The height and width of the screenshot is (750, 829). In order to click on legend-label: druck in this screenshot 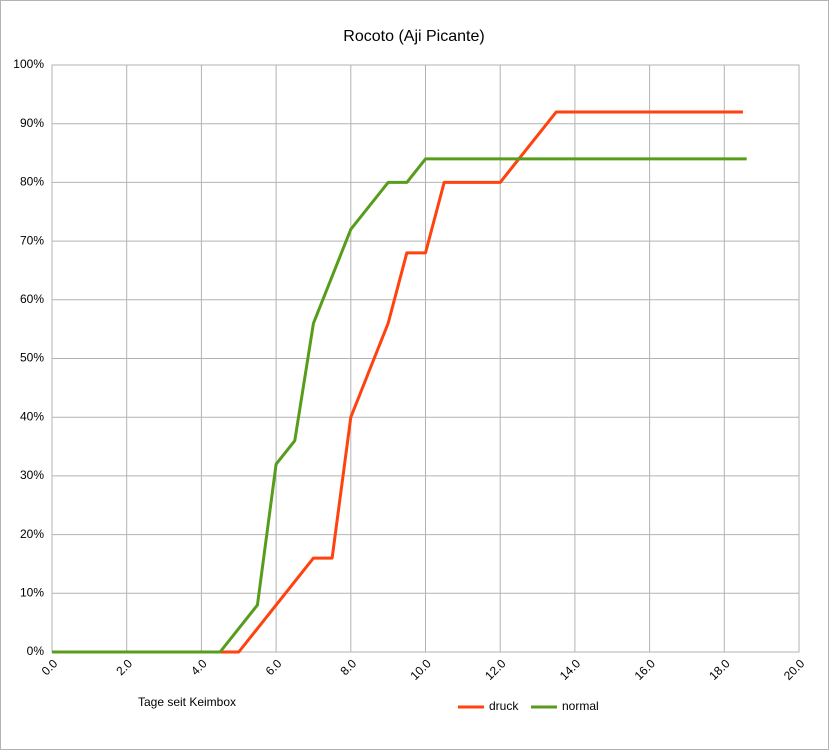, I will do `click(504, 706)`.